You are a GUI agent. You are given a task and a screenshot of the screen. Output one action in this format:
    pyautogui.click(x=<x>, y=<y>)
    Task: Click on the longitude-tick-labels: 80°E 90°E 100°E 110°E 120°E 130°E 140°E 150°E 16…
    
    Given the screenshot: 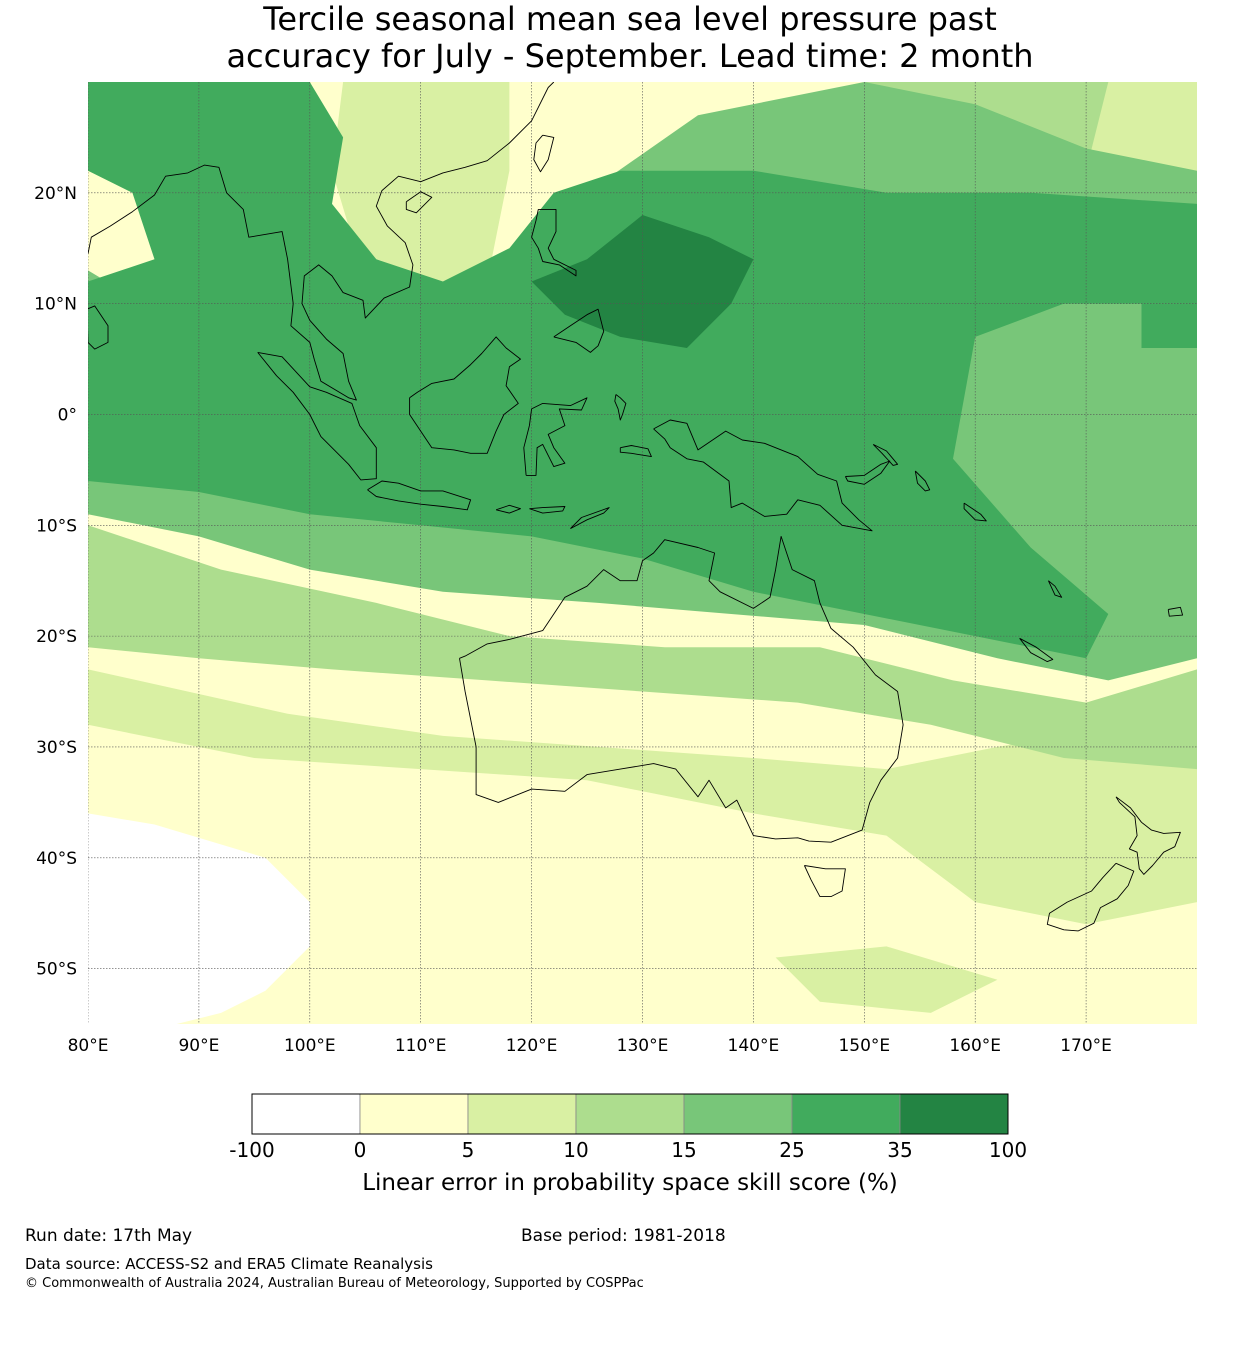 What is the action you would take?
    pyautogui.click(x=590, y=1046)
    